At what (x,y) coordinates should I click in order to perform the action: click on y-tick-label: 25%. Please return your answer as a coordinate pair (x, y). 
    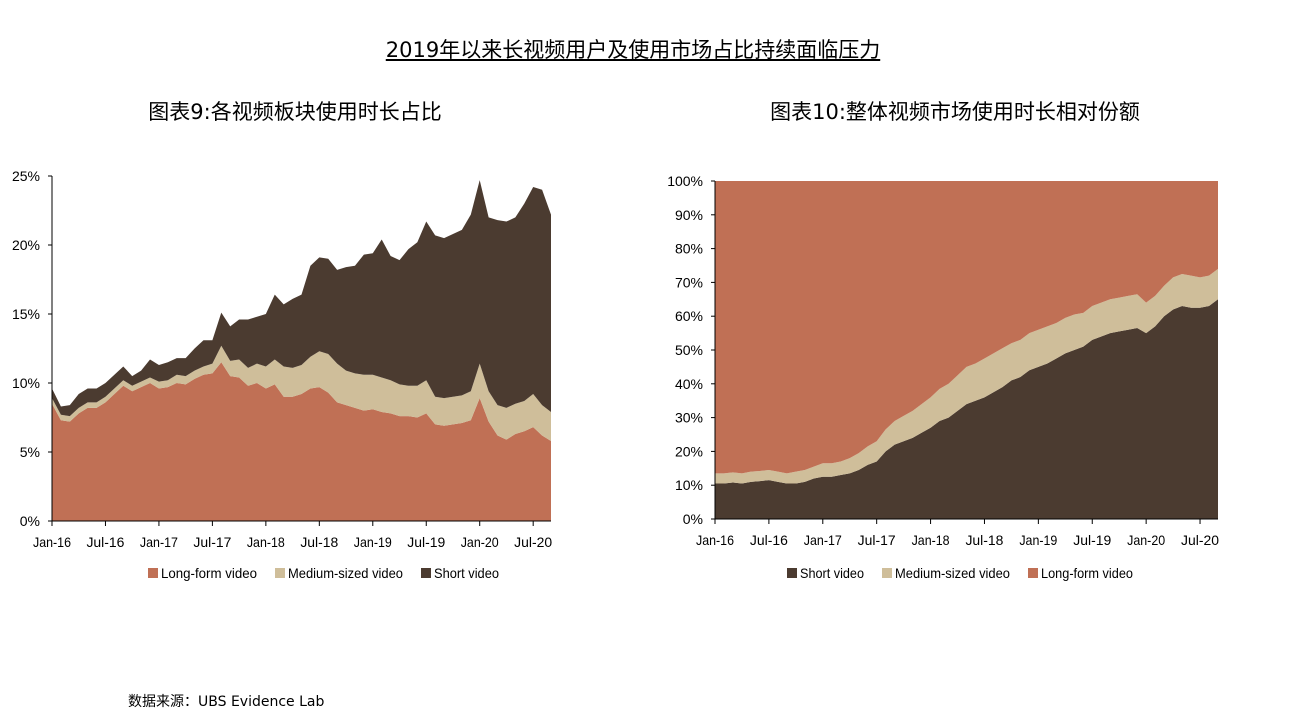
    Looking at the image, I should click on (26, 176).